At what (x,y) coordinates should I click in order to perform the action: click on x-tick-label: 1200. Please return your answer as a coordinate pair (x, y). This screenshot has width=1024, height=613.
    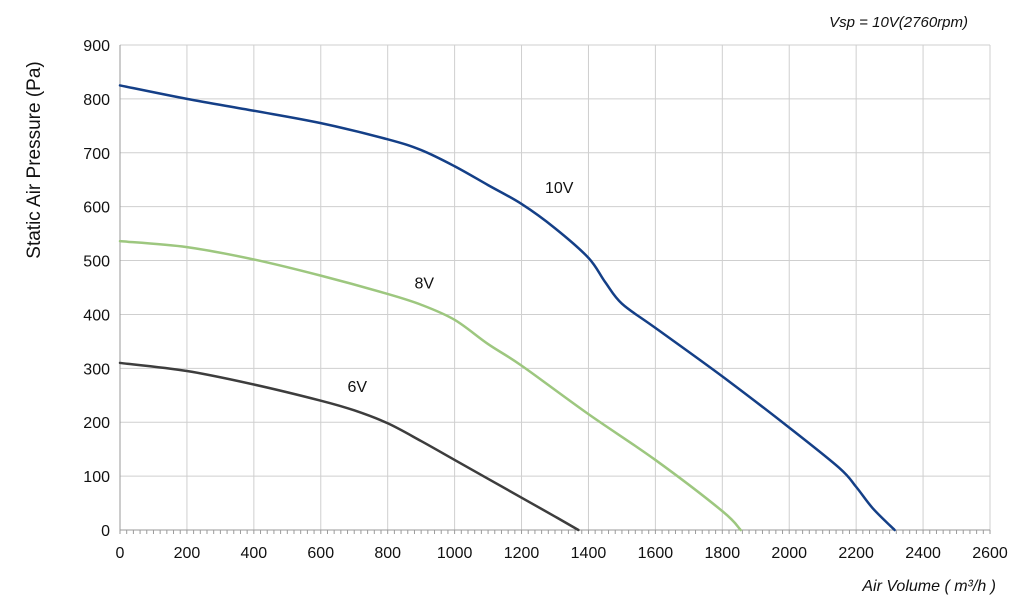
    Looking at the image, I should click on (522, 553).